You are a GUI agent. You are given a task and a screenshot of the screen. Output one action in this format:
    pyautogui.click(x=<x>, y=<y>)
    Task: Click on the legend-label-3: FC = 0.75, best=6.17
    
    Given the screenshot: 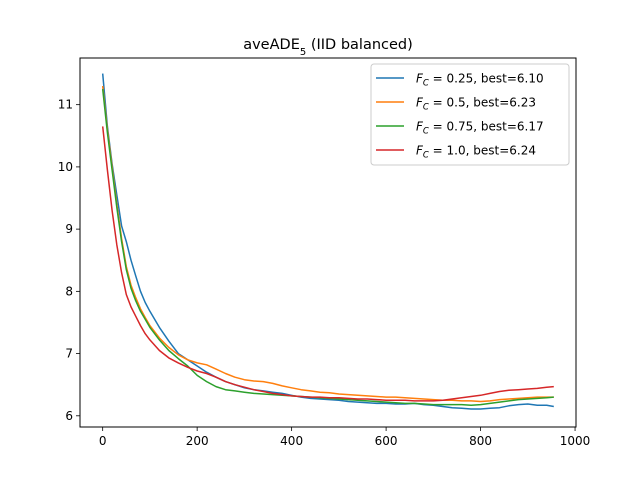 What is the action you would take?
    pyautogui.click(x=480, y=128)
    